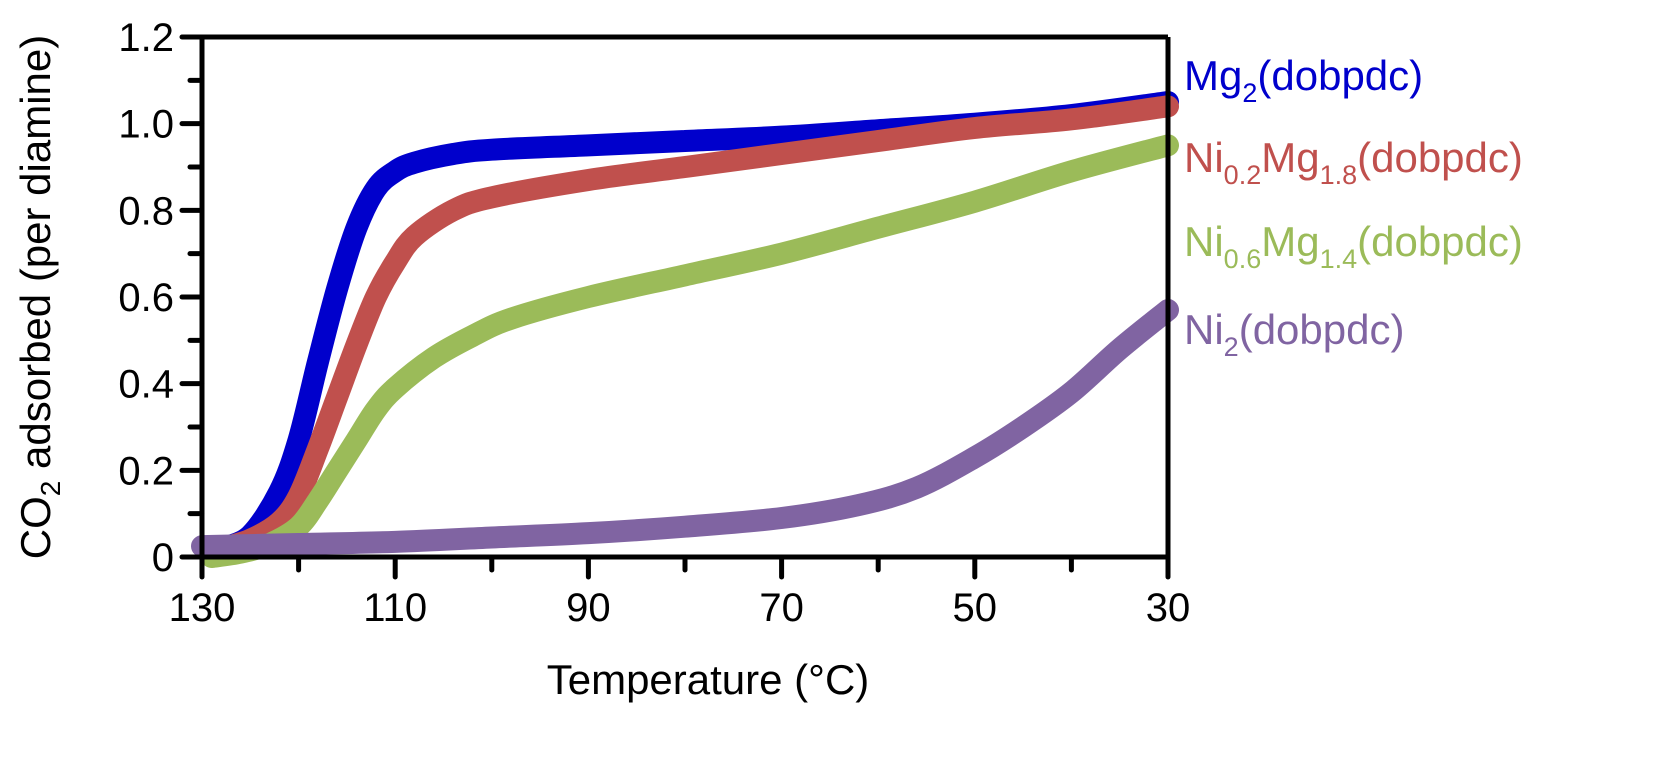  What do you see at coordinates (50, 489) in the screenshot?
I see `y-axis-title-sub: 2` at bounding box center [50, 489].